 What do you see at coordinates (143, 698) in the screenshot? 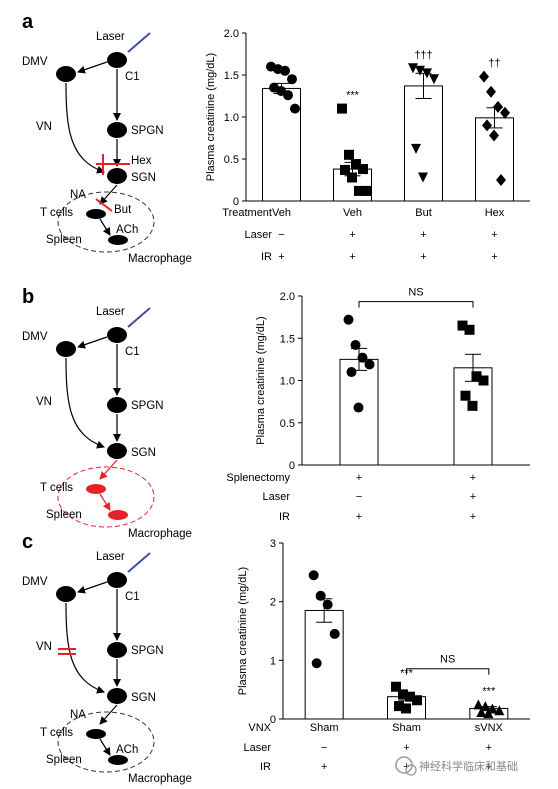
I see `label-sgn: SGN` at bounding box center [143, 698].